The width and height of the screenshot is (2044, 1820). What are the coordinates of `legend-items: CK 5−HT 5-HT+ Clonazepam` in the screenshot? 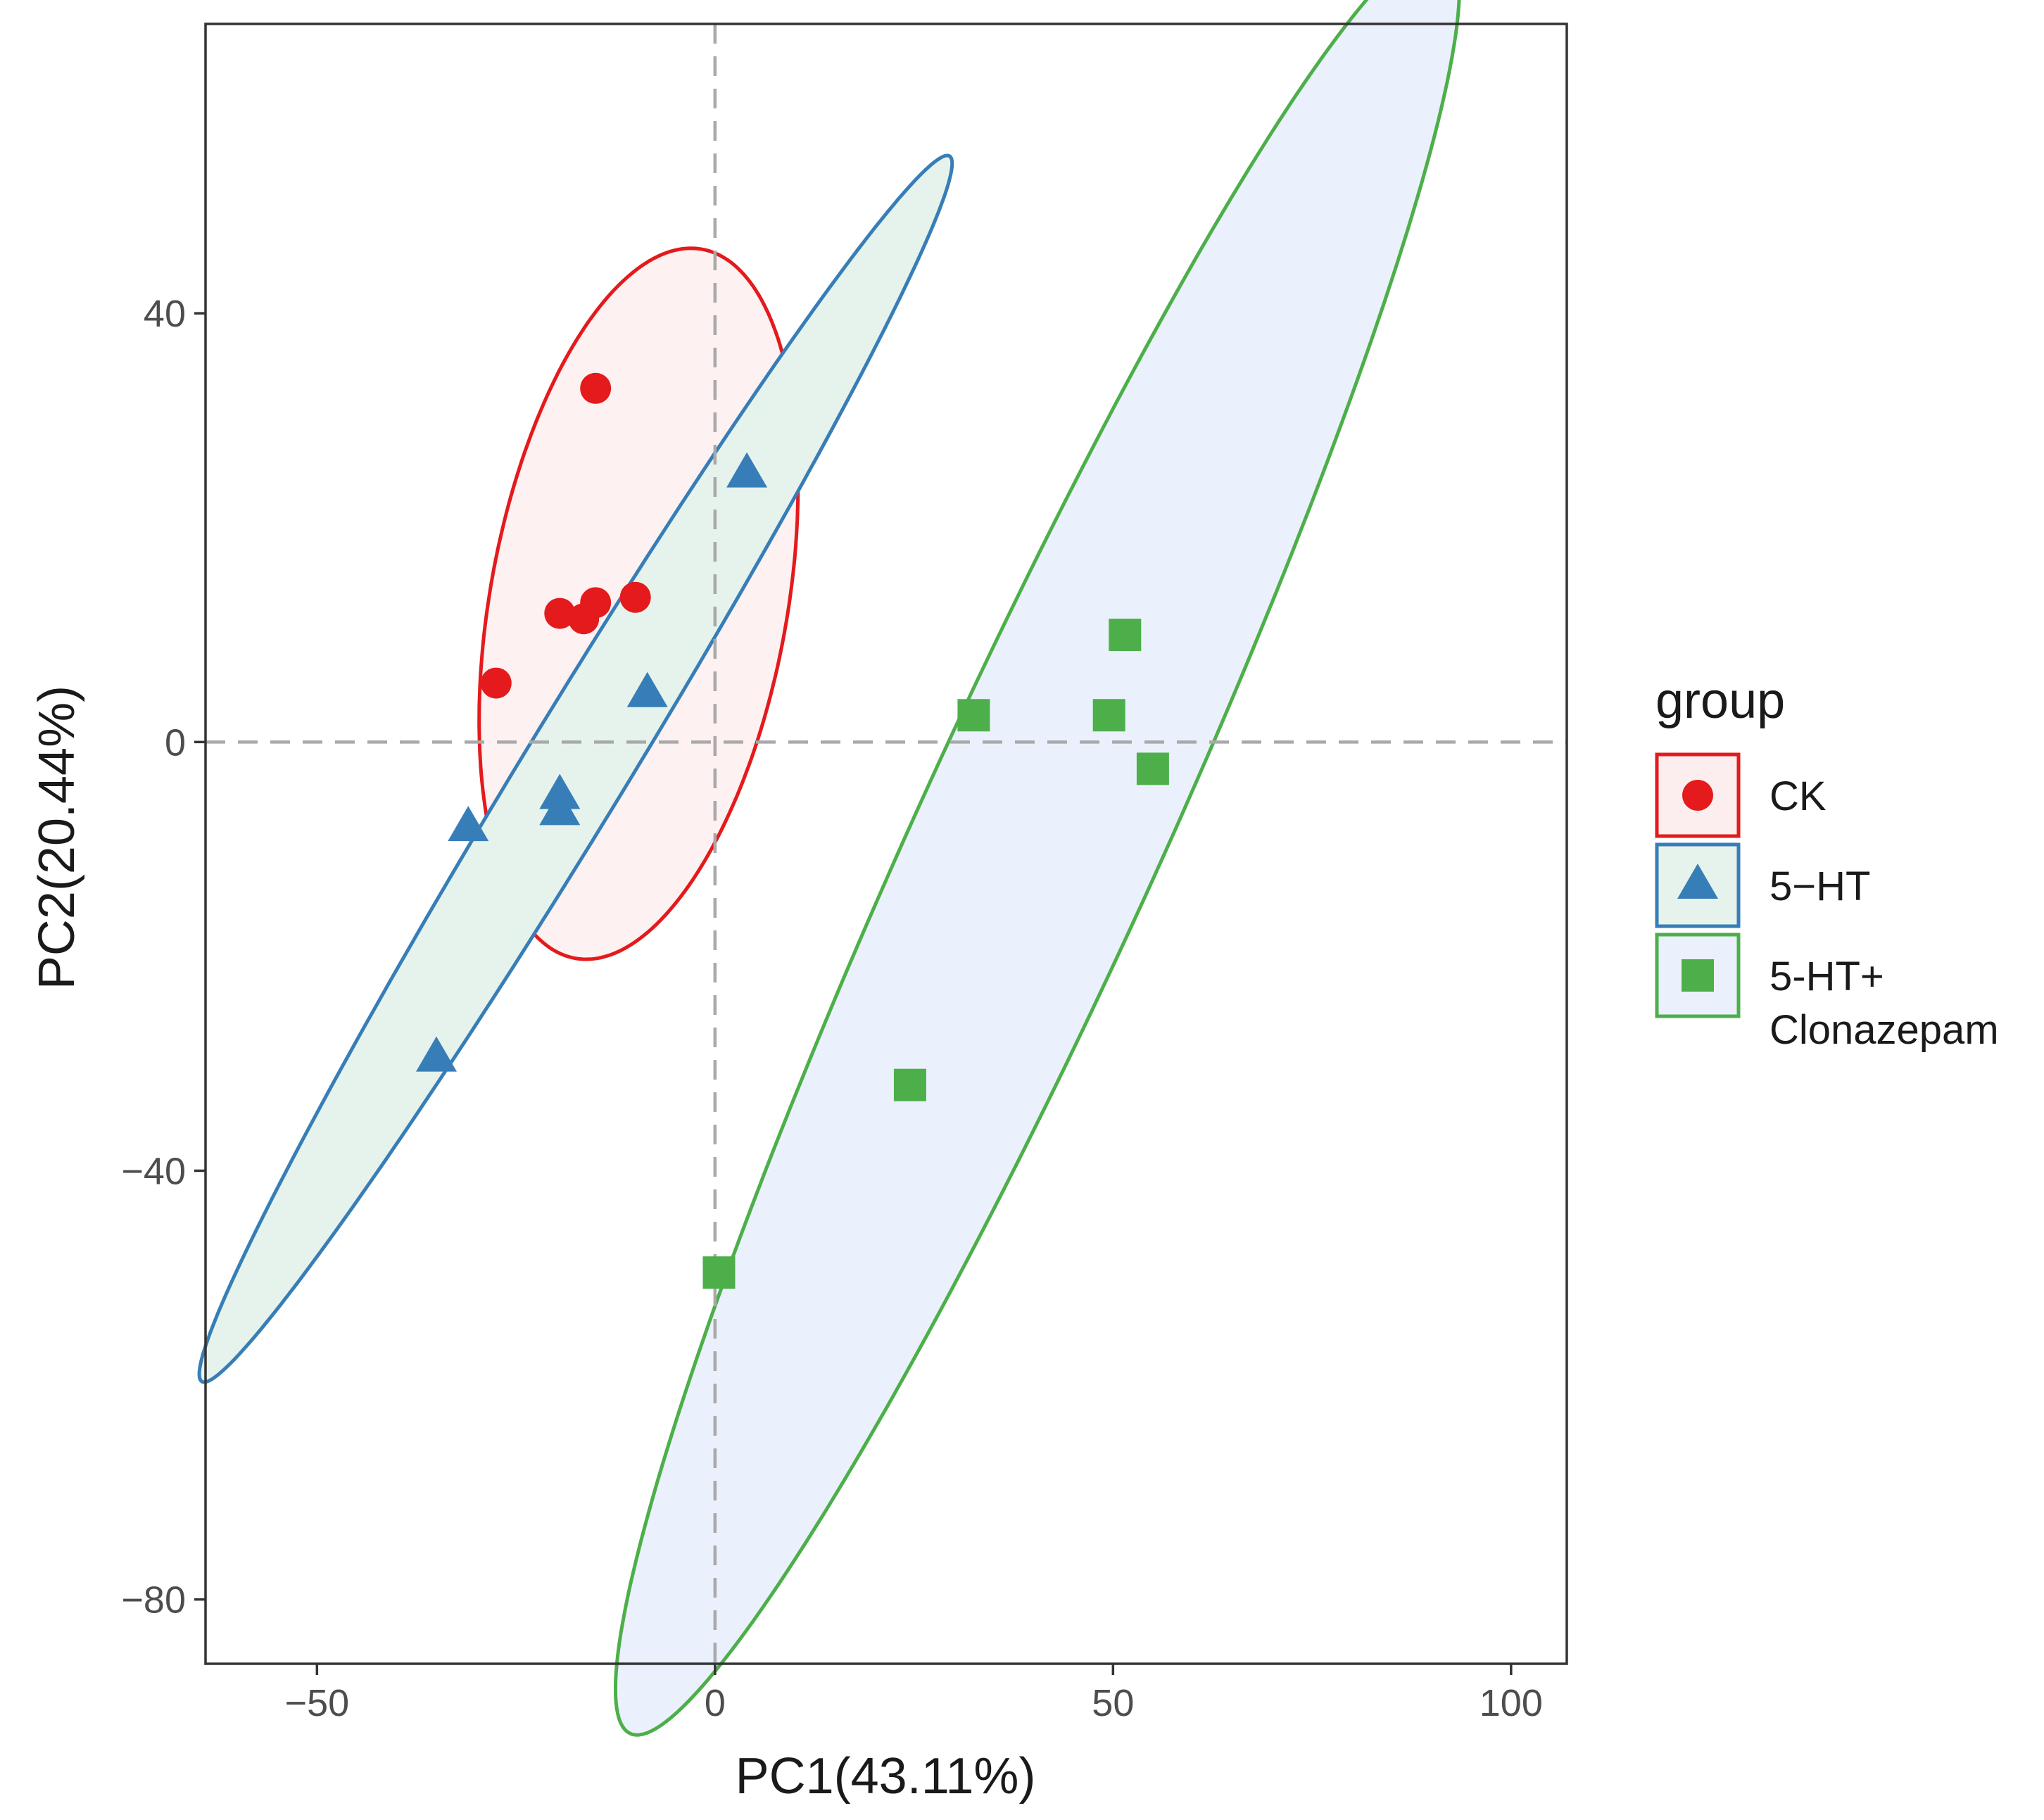 It's located at (1827, 902).